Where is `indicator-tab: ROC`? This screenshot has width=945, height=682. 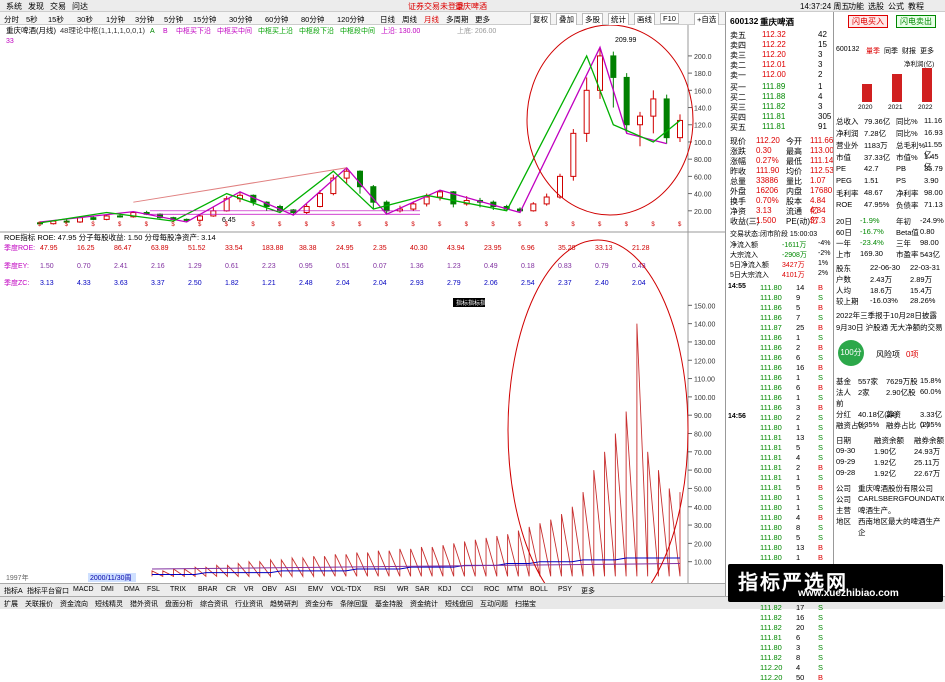
indicator-tab: ROC is located at coordinates (492, 589).